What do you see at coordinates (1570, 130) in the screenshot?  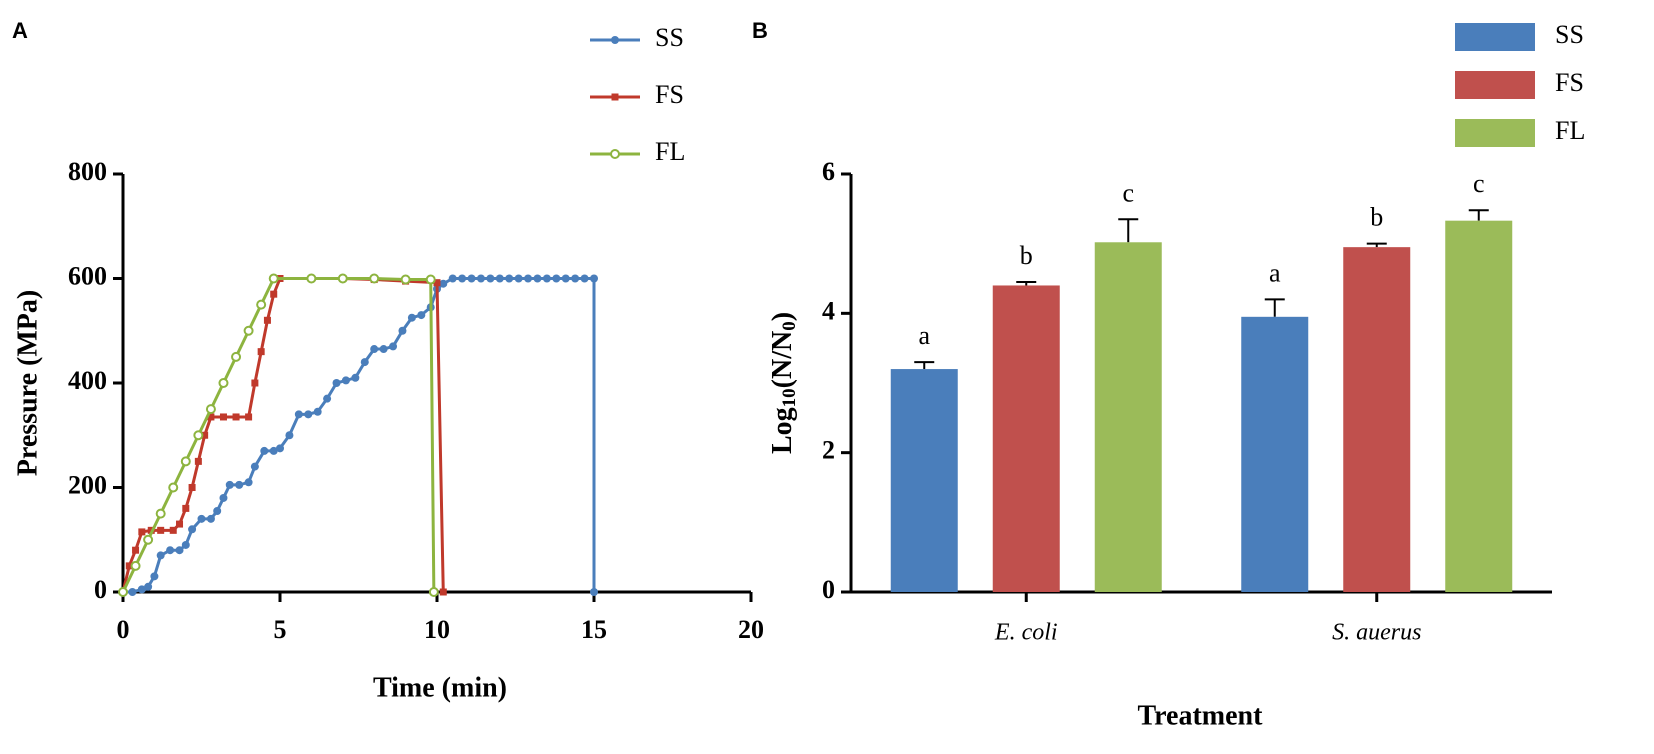 I see `legend-label: FL` at bounding box center [1570, 130].